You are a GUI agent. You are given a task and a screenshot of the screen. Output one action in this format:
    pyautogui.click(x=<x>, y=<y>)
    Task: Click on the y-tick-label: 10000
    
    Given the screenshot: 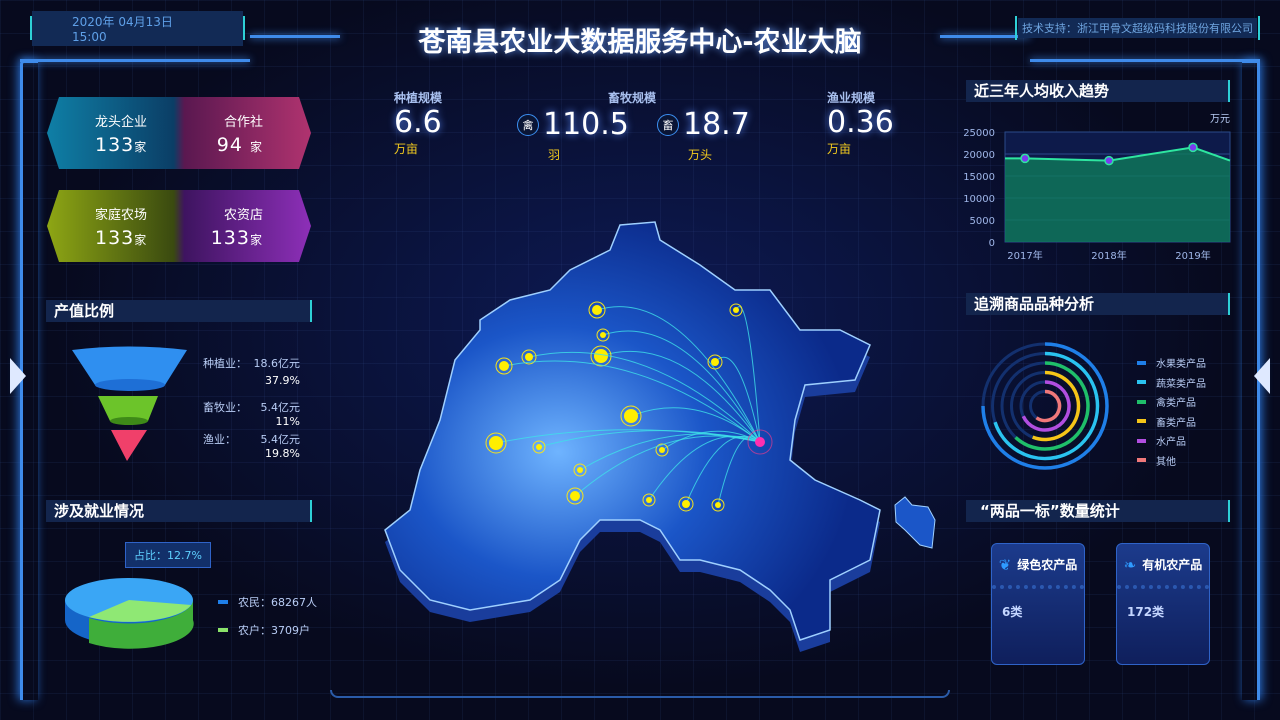 What is the action you would take?
    pyautogui.click(x=979, y=199)
    